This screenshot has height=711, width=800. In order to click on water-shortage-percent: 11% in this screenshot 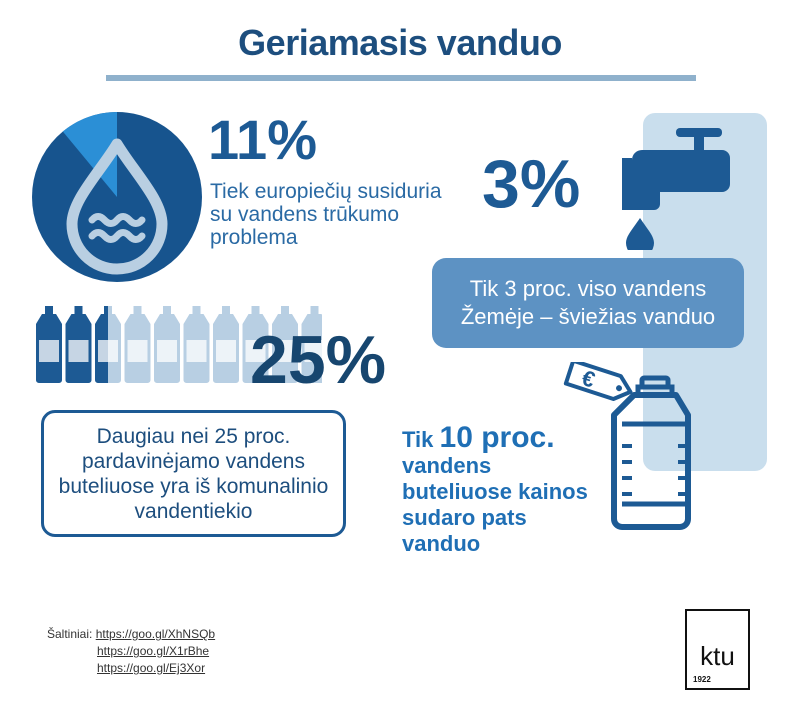, I will do `click(262, 139)`.